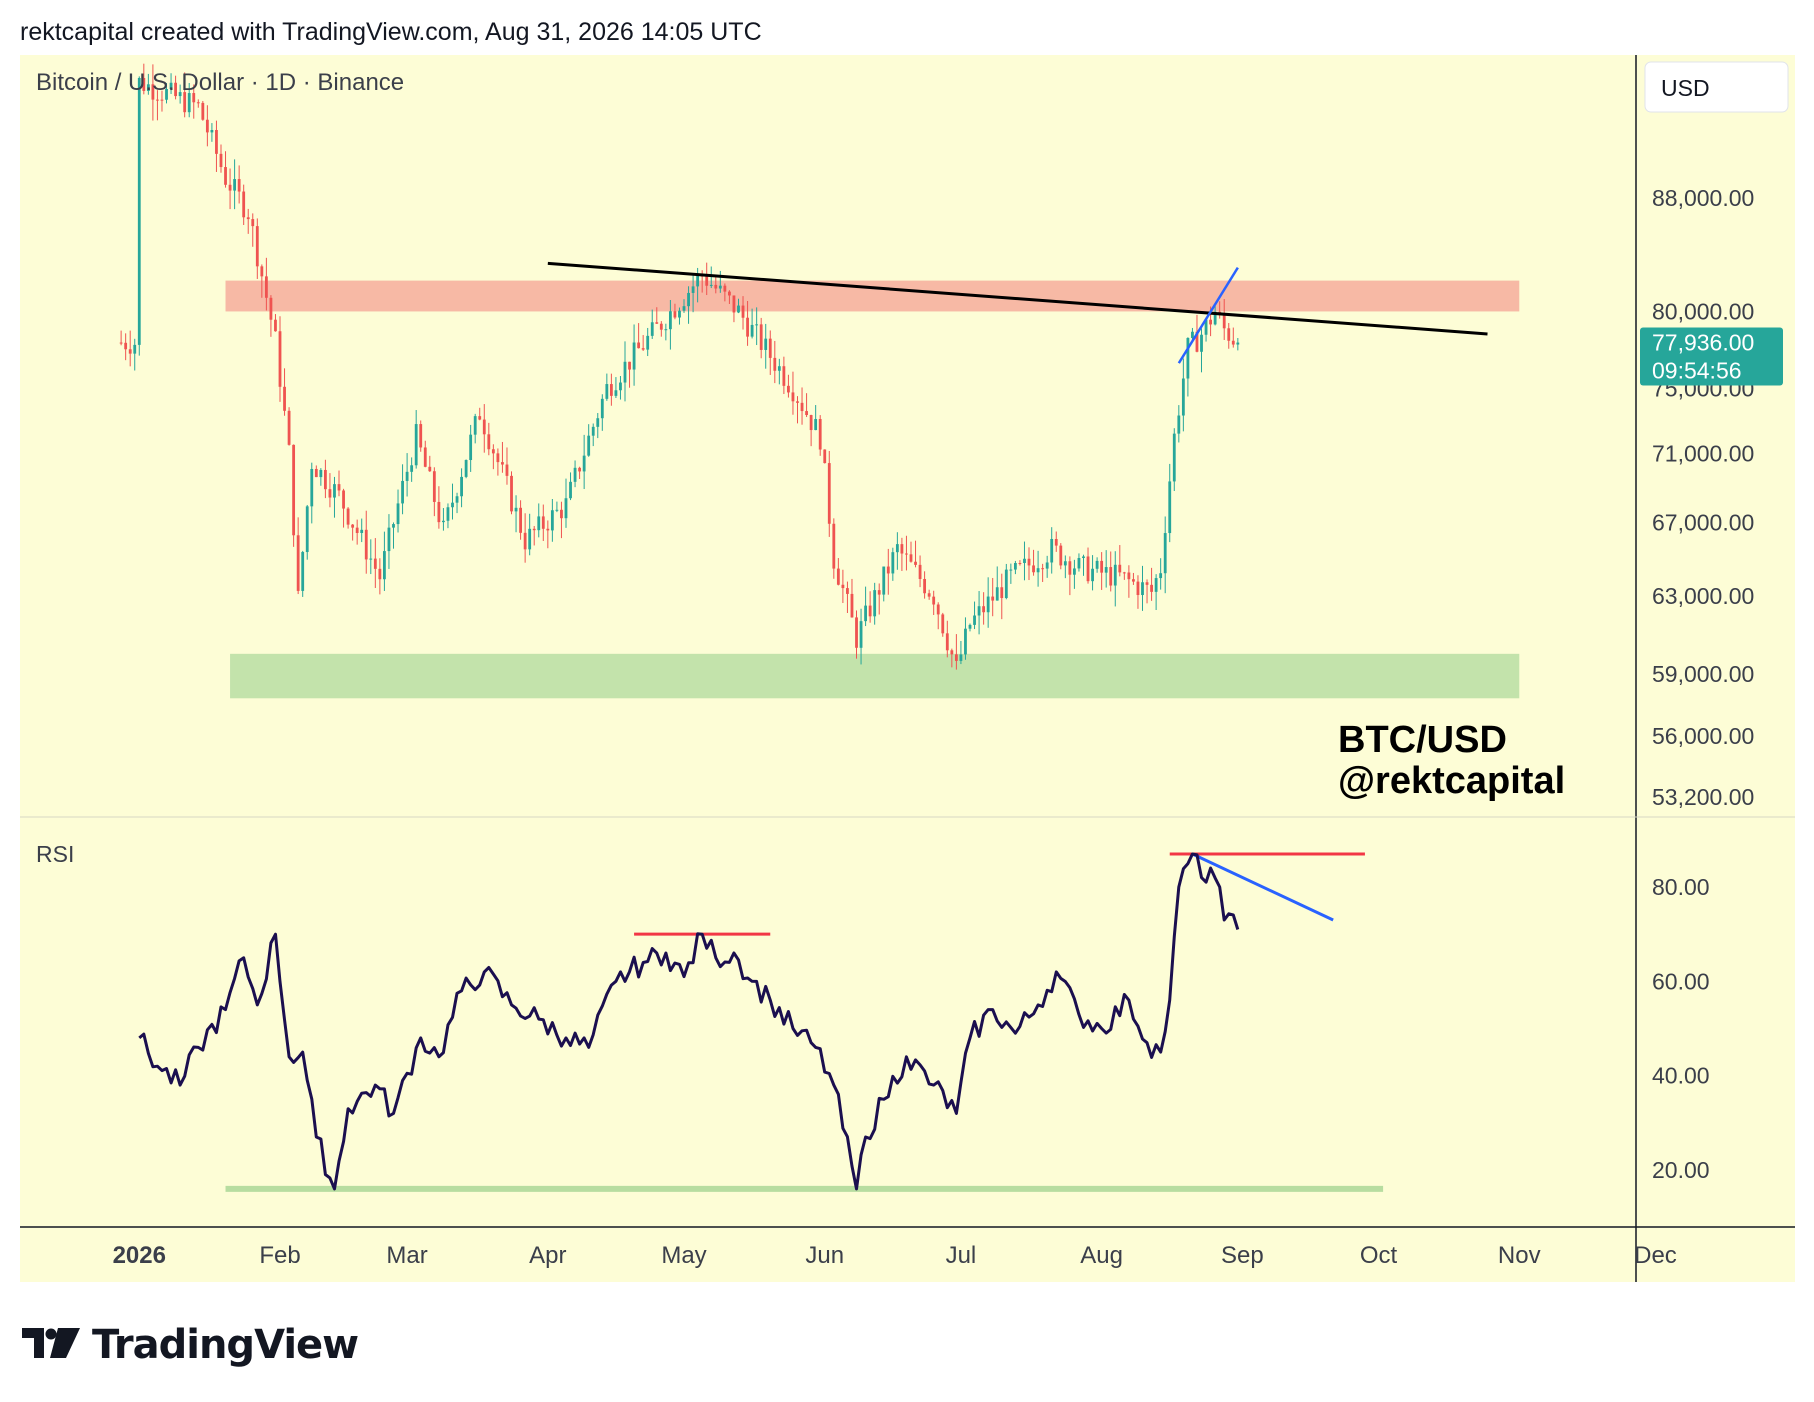 This screenshot has height=1402, width=1814. I want to click on rsi-blue-divergence-line, so click(1262, 887).